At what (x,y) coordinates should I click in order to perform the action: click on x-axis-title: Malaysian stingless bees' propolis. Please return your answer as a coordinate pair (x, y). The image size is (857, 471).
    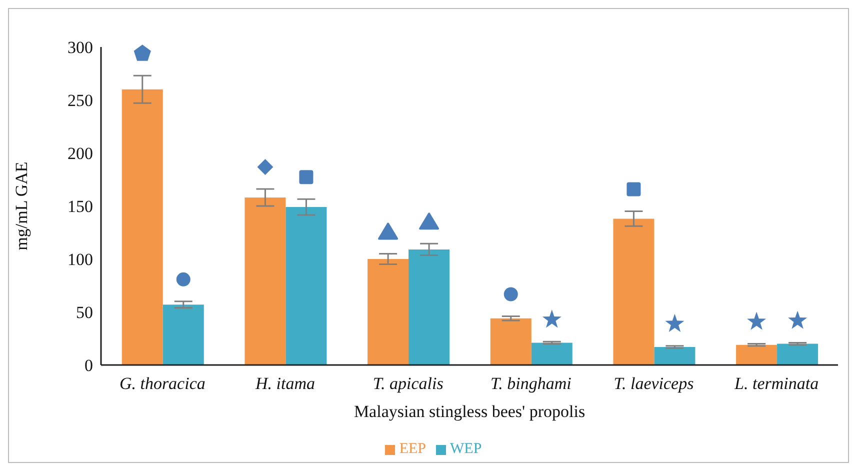
    Looking at the image, I should click on (470, 411).